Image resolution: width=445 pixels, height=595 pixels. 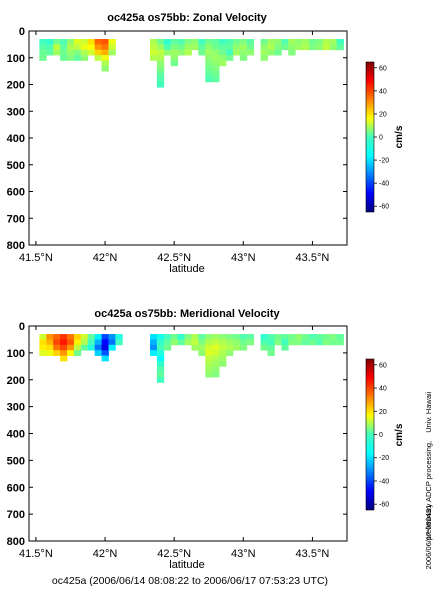 What do you see at coordinates (16, 542) in the screenshot?
I see `meridional-y-tick-label: 800` at bounding box center [16, 542].